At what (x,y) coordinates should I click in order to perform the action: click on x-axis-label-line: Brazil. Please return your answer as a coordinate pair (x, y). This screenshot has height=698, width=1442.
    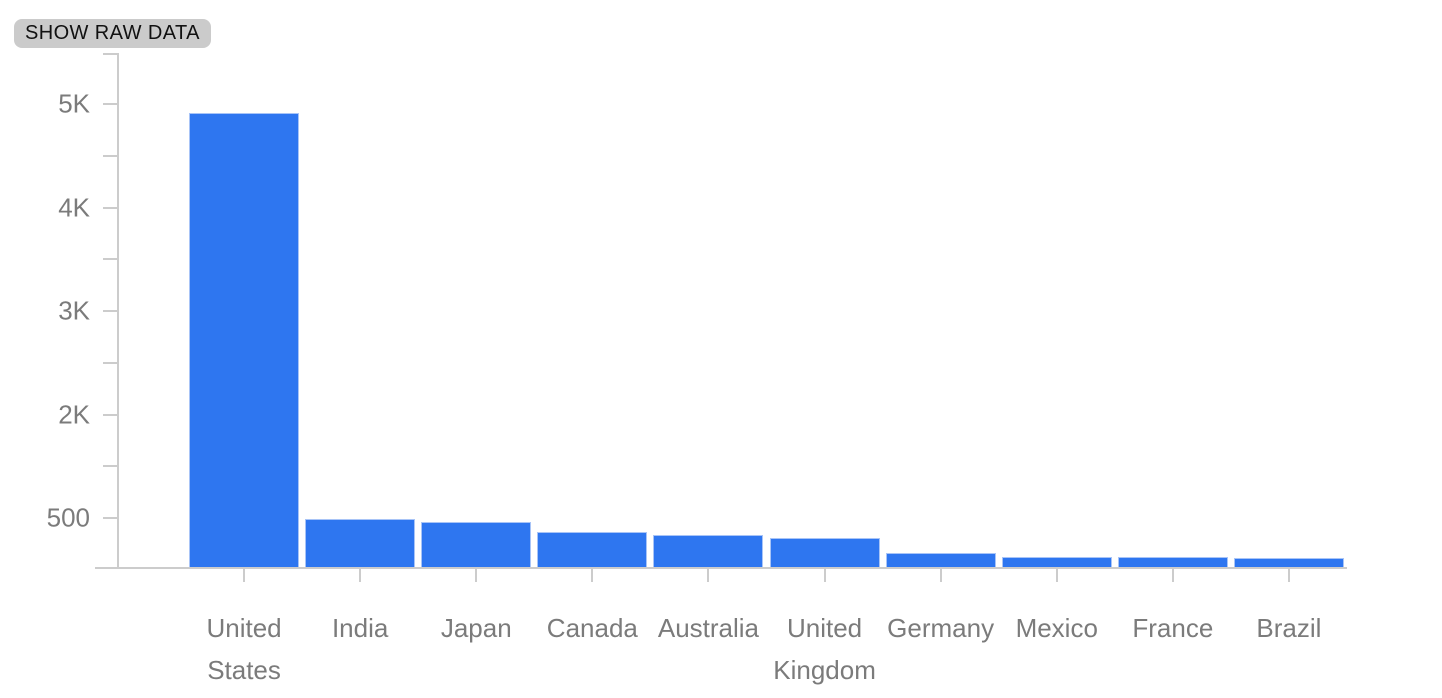
    Looking at the image, I should click on (1289, 628).